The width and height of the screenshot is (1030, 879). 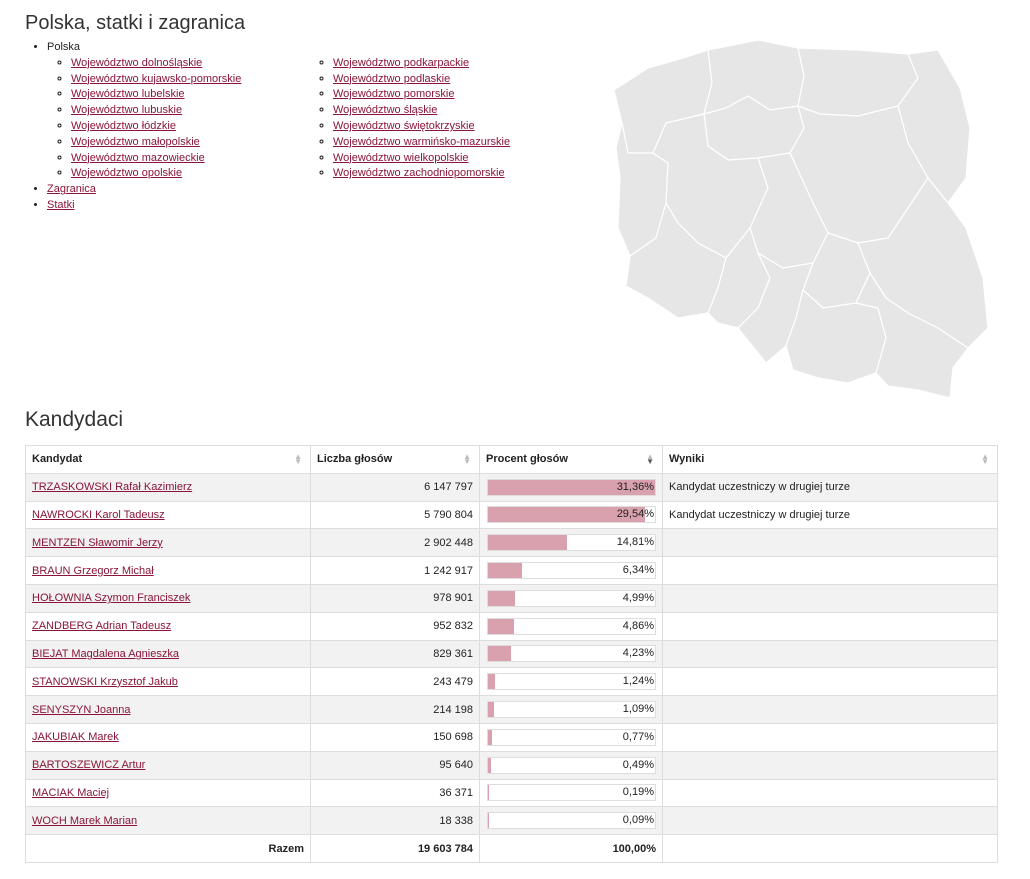 What do you see at coordinates (111, 598) in the screenshot?
I see `candidate-link: HOŁOWNIA Szymon Franciszek` at bounding box center [111, 598].